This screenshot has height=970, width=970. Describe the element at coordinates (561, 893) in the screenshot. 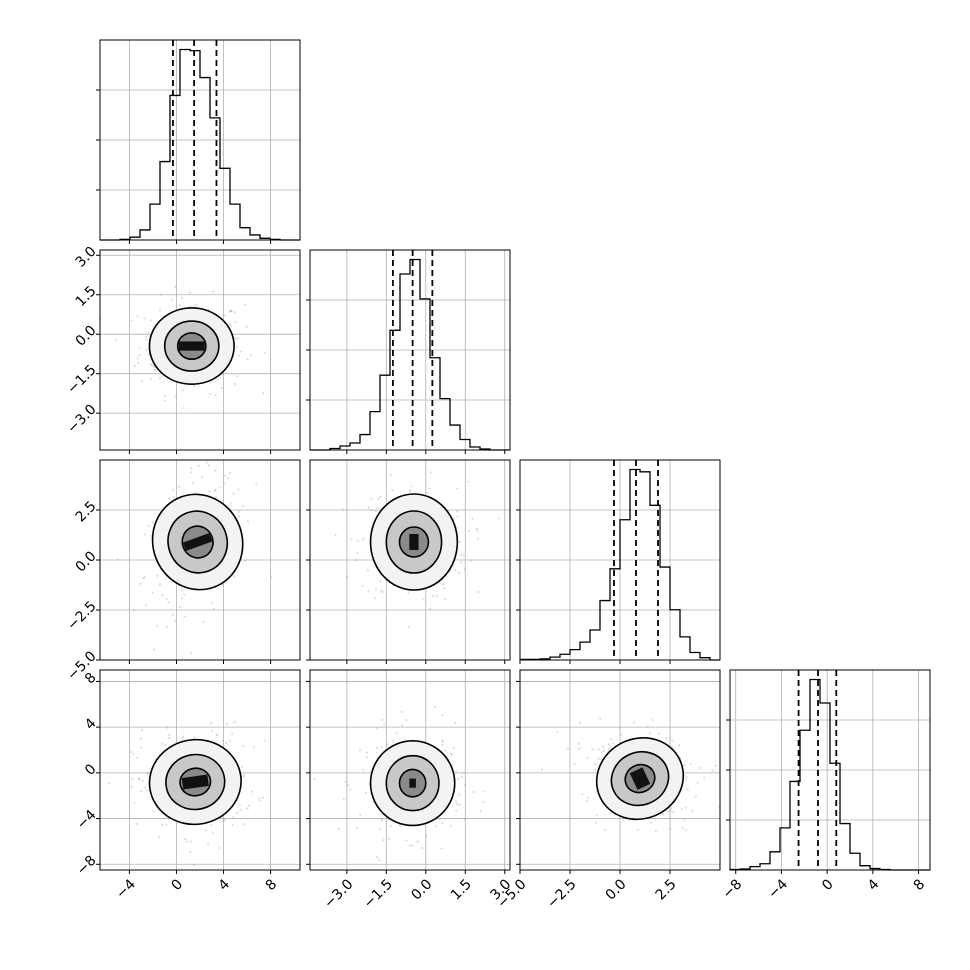

I see `x-tick-label: −2.5` at that location.